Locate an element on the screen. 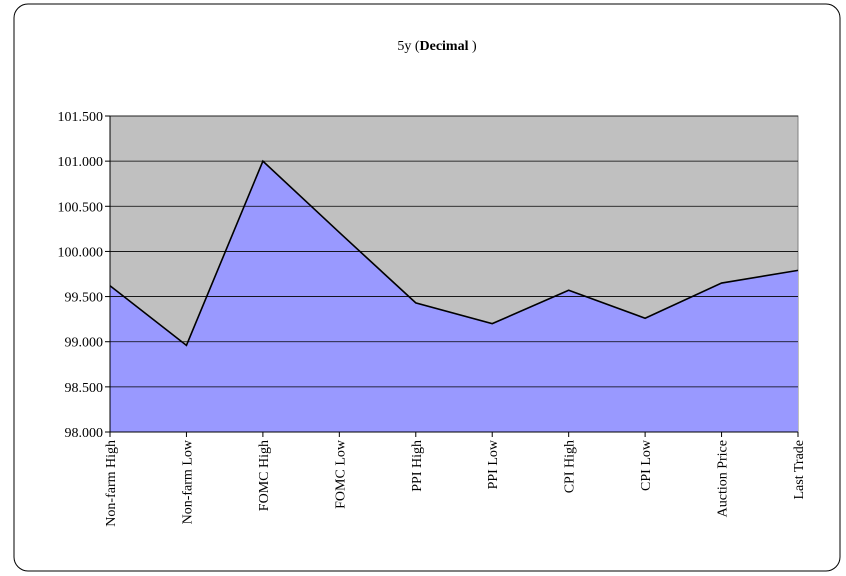 This screenshot has height=576, width=846. x-tick-label: FOMC High is located at coordinates (264, 475).